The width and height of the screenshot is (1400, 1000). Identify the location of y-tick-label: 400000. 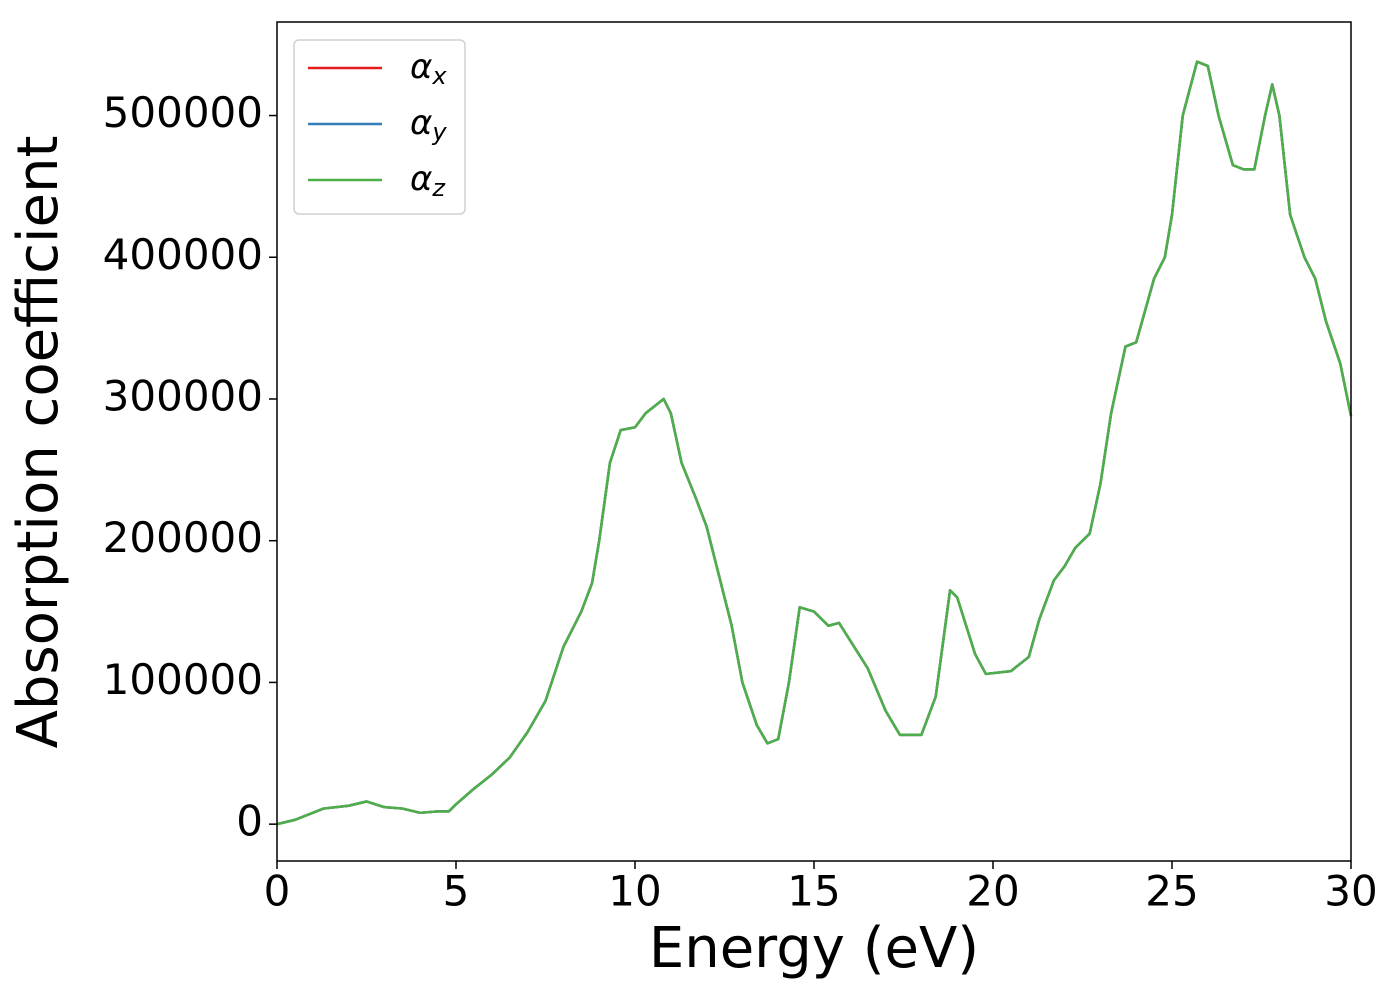
(183, 254).